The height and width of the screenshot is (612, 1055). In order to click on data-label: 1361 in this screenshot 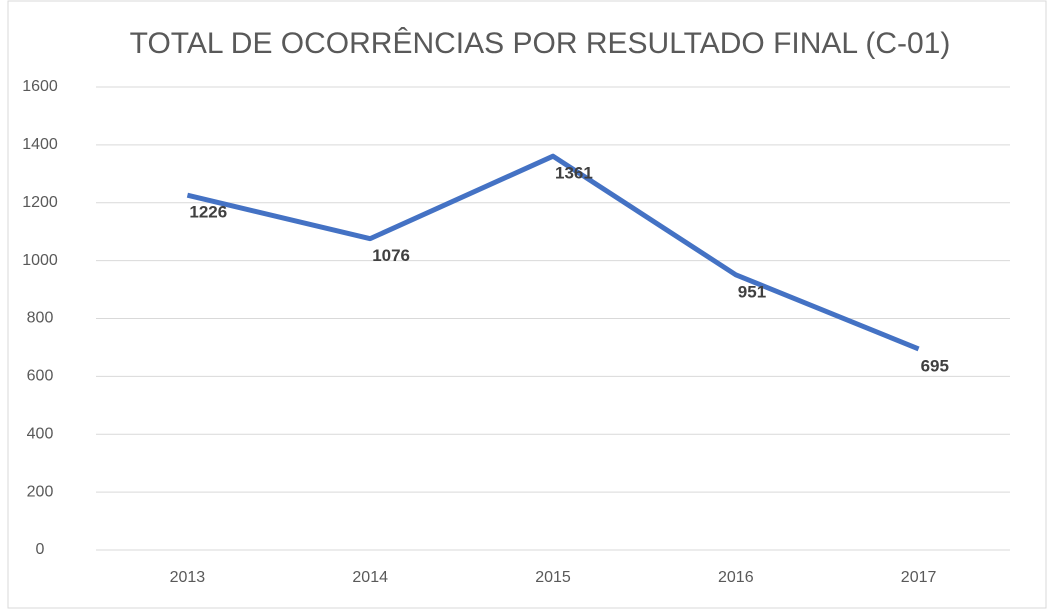, I will do `click(574, 173)`.